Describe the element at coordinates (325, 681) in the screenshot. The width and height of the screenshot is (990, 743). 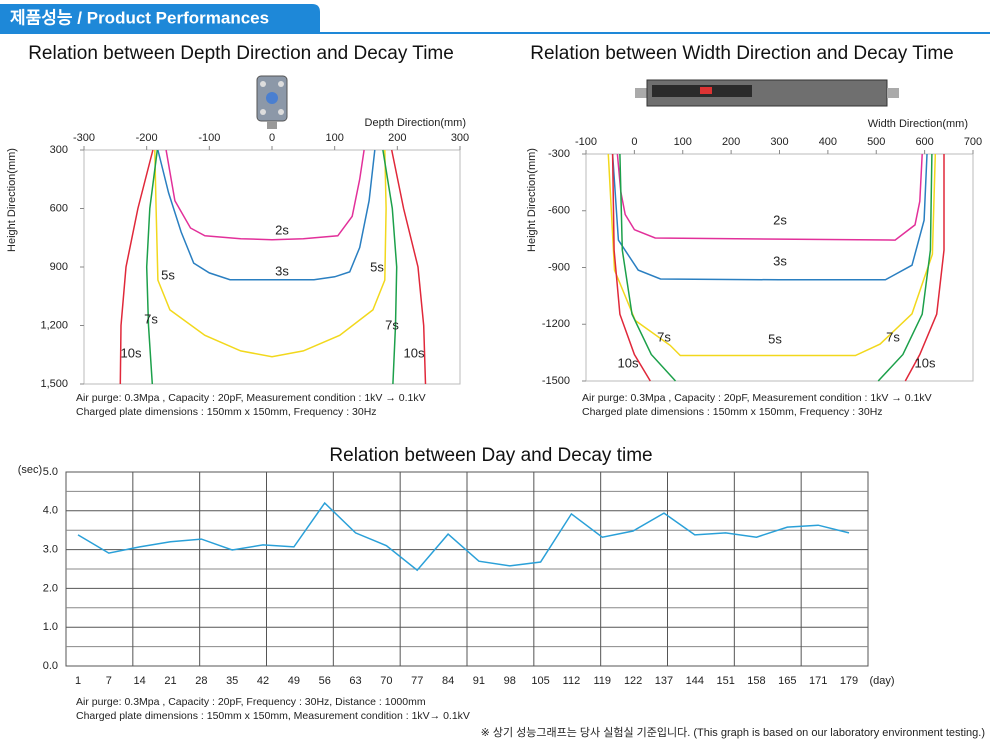
I see `x-tick-label: 56` at that location.